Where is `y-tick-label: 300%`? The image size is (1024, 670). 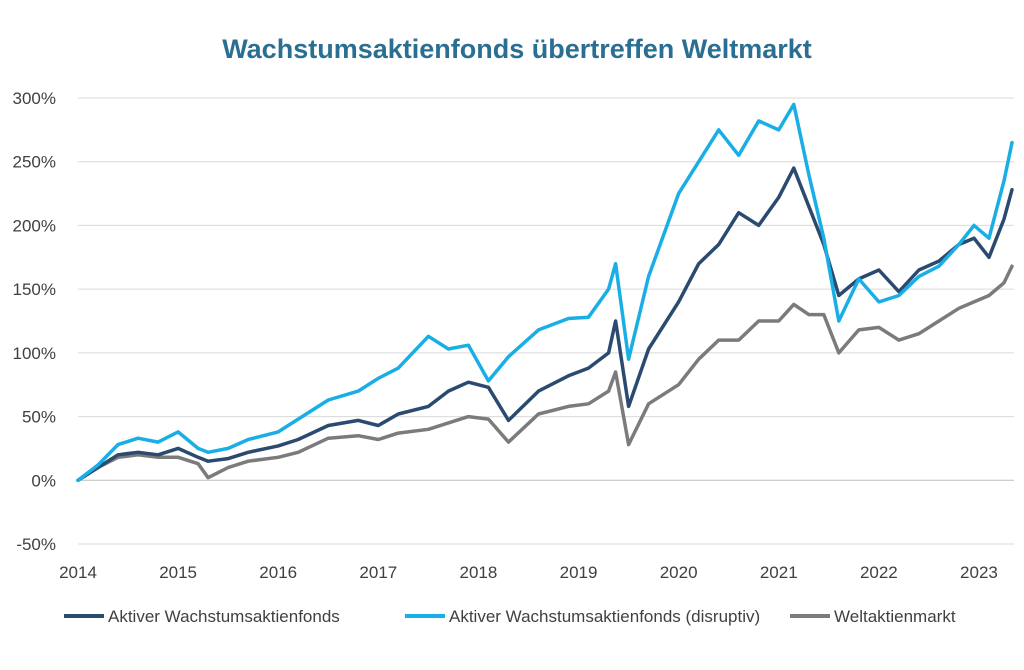
y-tick-label: 300% is located at coordinates (34, 98).